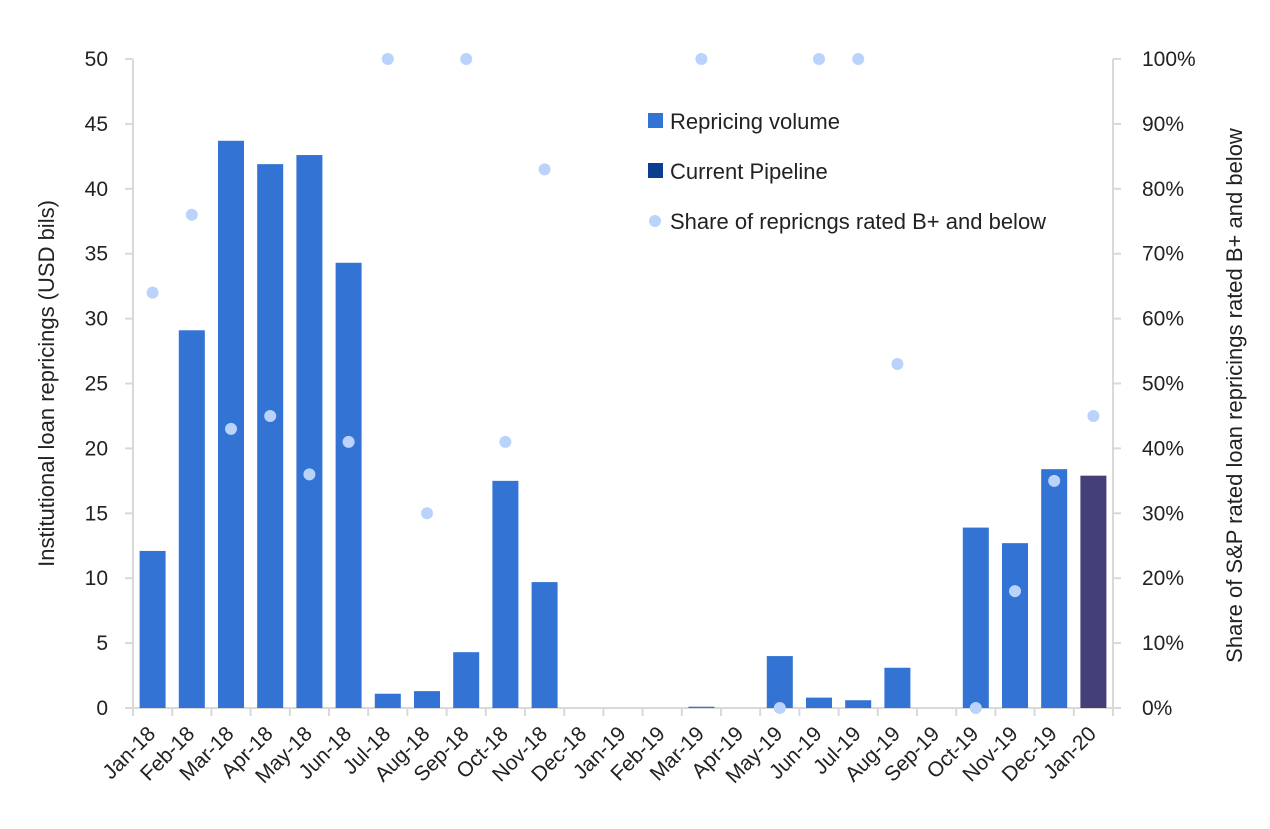 Image resolution: width=1270 pixels, height=829 pixels. I want to click on y2-tick-label: 0%, so click(1157, 708).